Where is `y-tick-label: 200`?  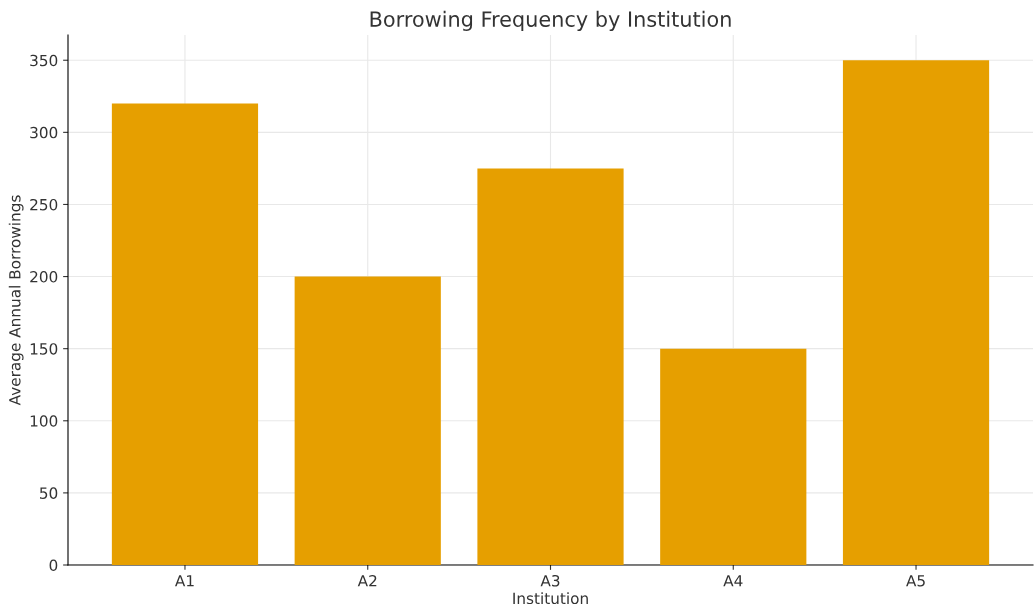 y-tick-label: 200 is located at coordinates (44, 277).